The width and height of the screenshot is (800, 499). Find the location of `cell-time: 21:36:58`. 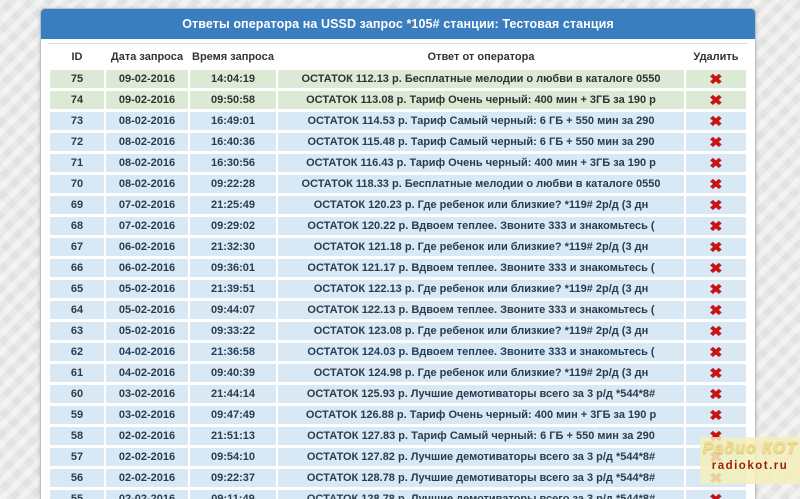

cell-time: 21:36:58 is located at coordinates (233, 352).